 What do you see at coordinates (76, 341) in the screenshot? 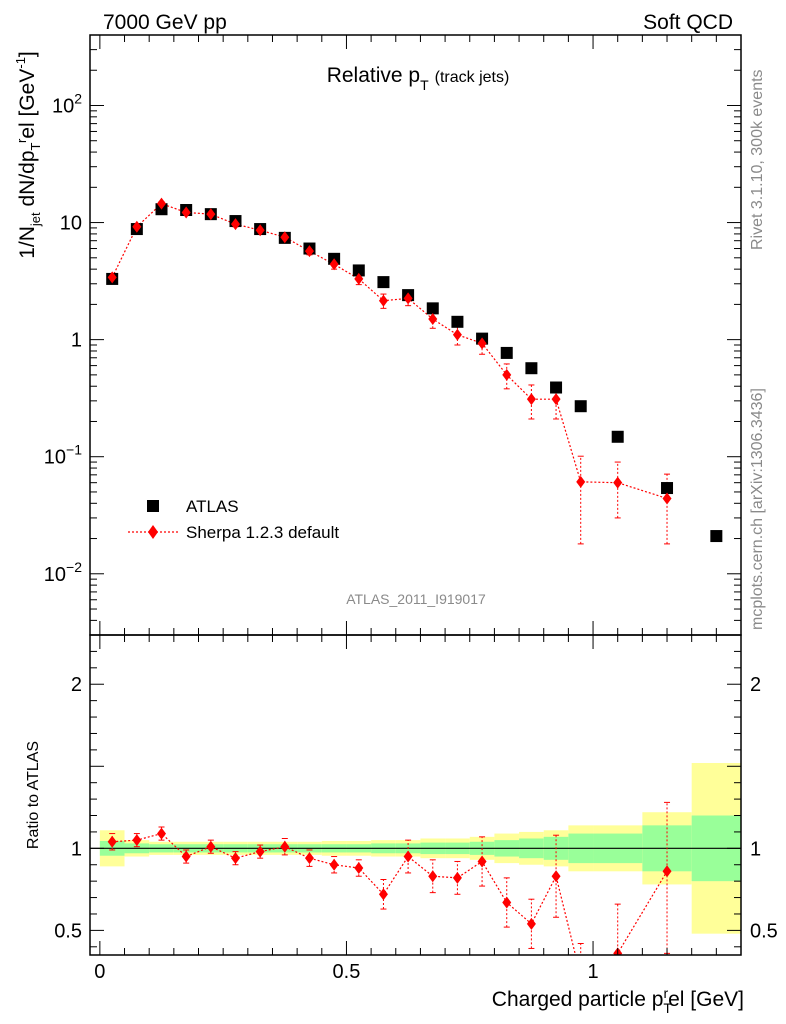
I see `main-y-tick-label: 1` at bounding box center [76, 341].